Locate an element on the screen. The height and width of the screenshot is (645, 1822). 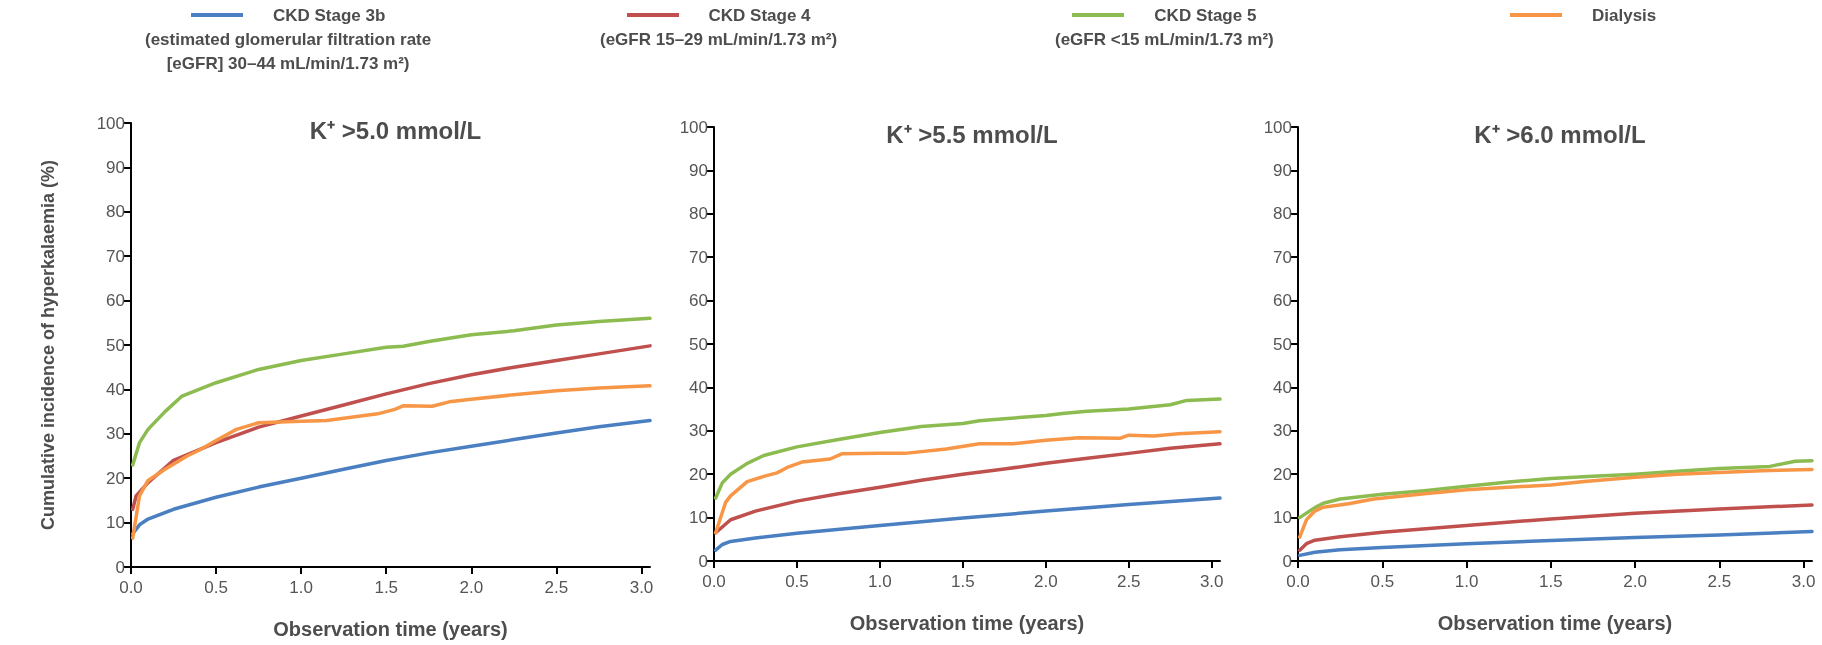
legend-label: Dialysis is located at coordinates (1624, 16).